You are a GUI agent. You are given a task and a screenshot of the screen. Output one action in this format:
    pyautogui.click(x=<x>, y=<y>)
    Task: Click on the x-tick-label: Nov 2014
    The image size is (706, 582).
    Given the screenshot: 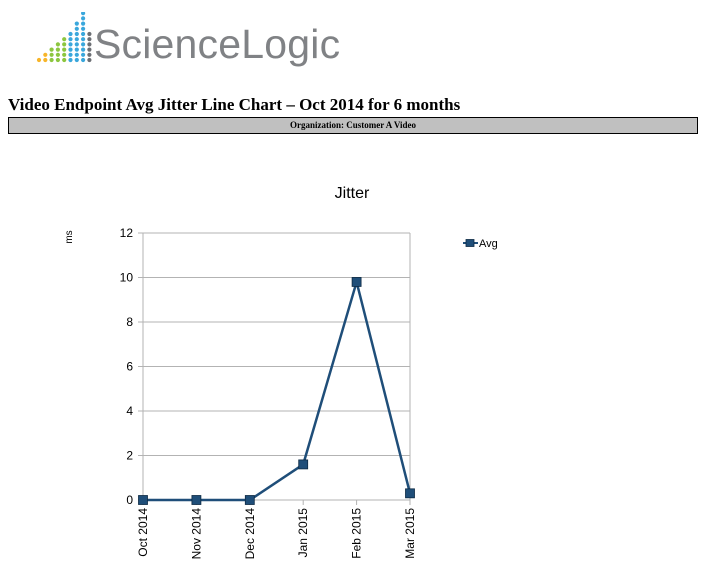 What is the action you would take?
    pyautogui.click(x=196, y=534)
    